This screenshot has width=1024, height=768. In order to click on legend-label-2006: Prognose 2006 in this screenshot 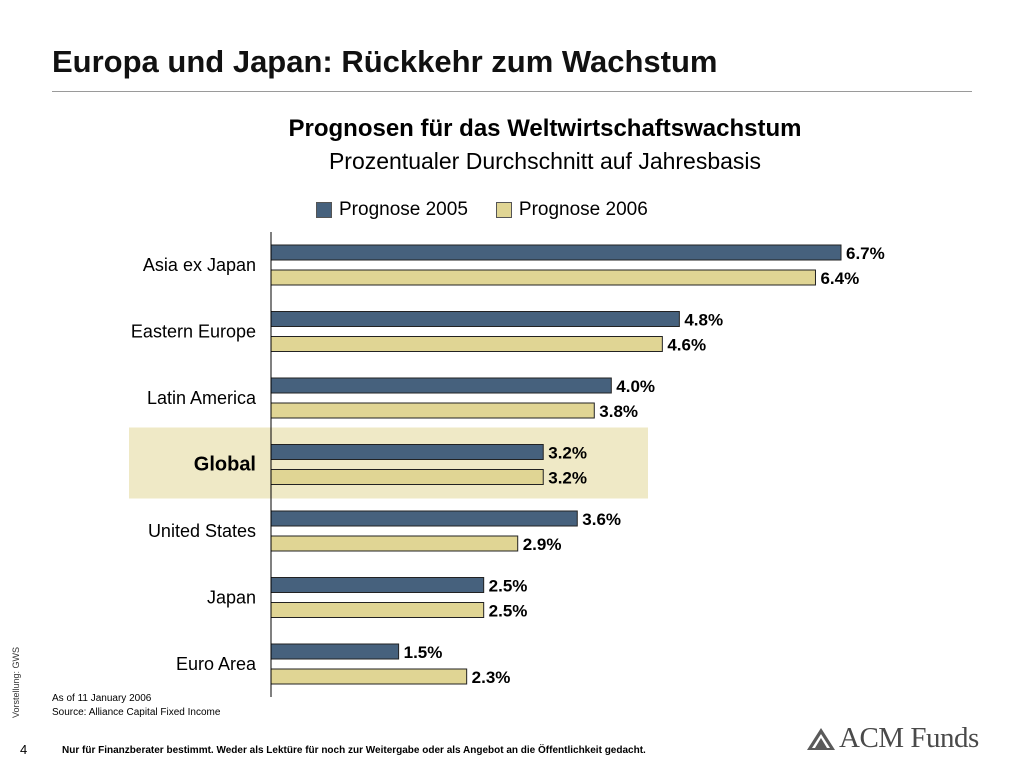, I will do `click(583, 209)`.